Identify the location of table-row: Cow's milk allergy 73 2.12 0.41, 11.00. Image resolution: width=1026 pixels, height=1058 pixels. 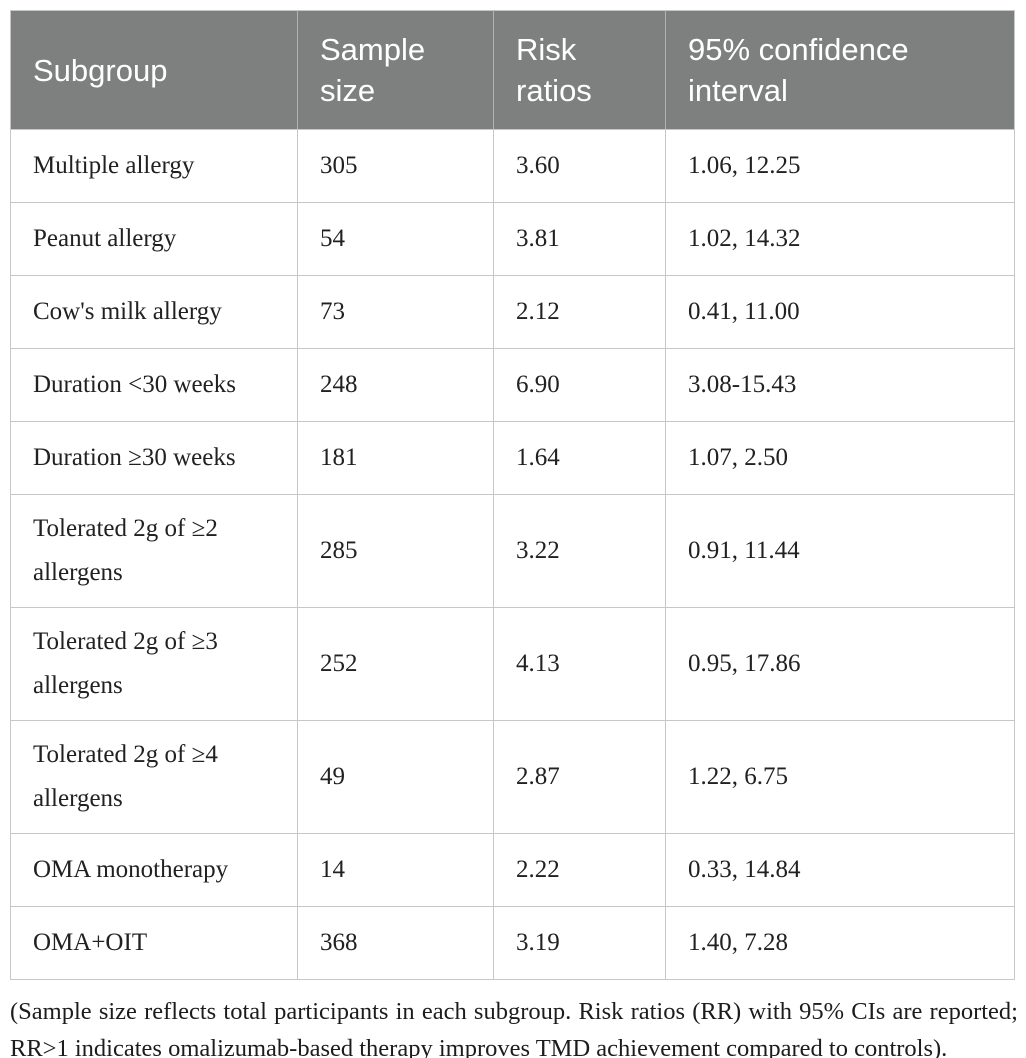
(512, 312).